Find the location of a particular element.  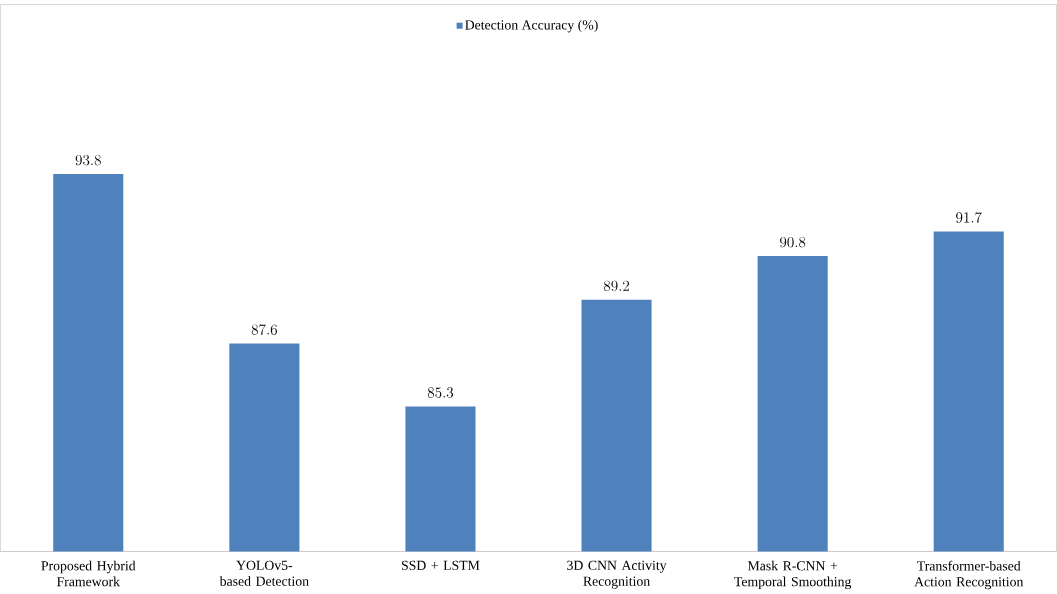

x-tick-label: SSD + LSTM is located at coordinates (440, 565).